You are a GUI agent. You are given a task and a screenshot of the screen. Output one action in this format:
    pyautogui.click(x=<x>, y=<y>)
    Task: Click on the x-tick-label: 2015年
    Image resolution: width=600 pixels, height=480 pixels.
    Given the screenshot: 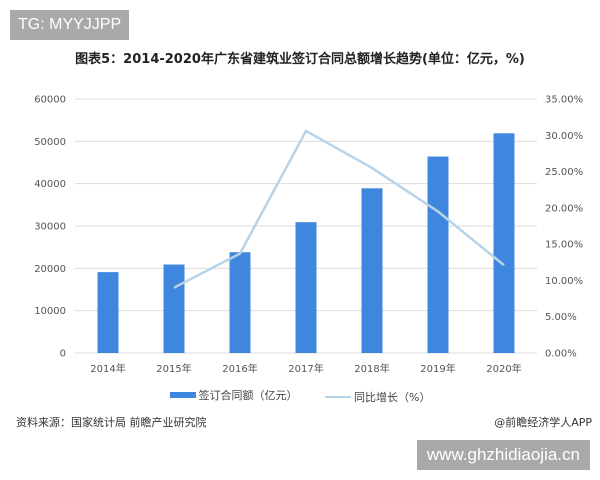 What is the action you would take?
    pyautogui.click(x=173, y=368)
    